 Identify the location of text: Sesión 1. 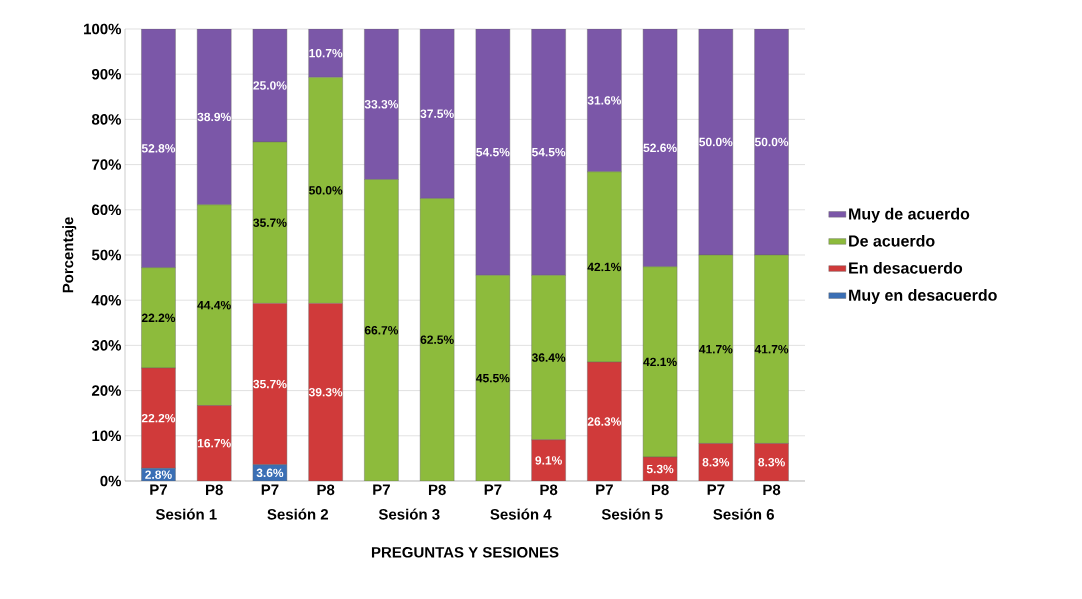
(186, 514).